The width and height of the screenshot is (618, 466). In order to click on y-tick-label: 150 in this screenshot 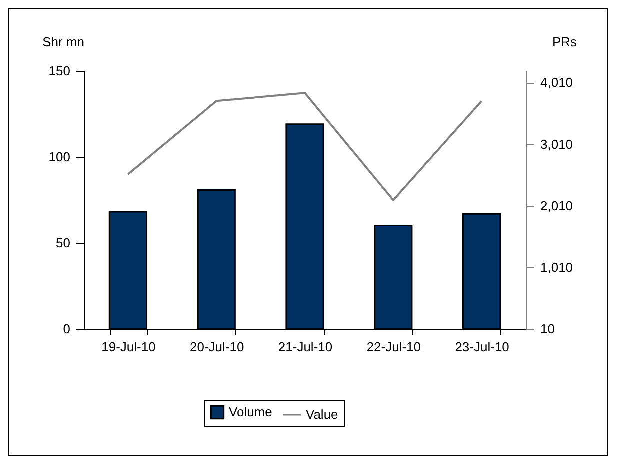, I will do `click(59, 71)`.